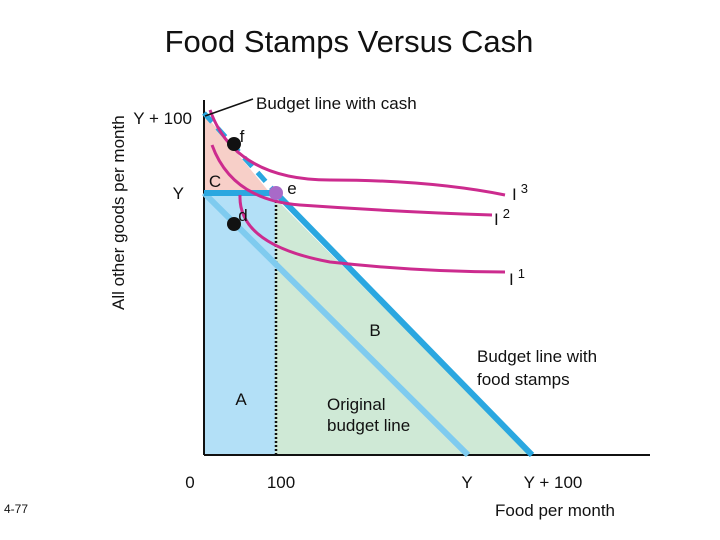  I want to click on x-tick-y: Y, so click(466, 482).